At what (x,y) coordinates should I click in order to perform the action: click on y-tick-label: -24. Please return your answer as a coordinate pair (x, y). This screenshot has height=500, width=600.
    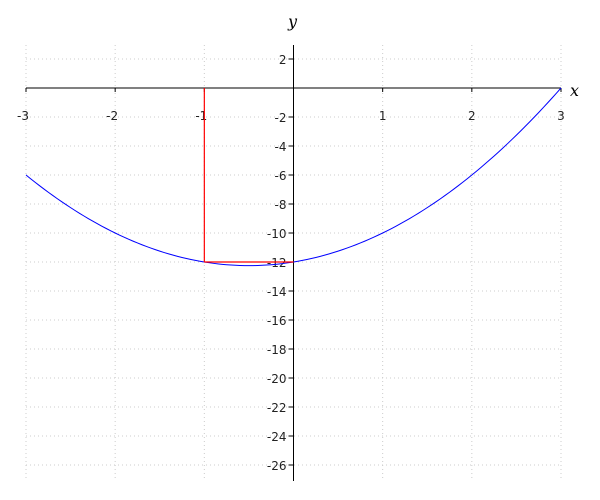
    Looking at the image, I should click on (277, 437).